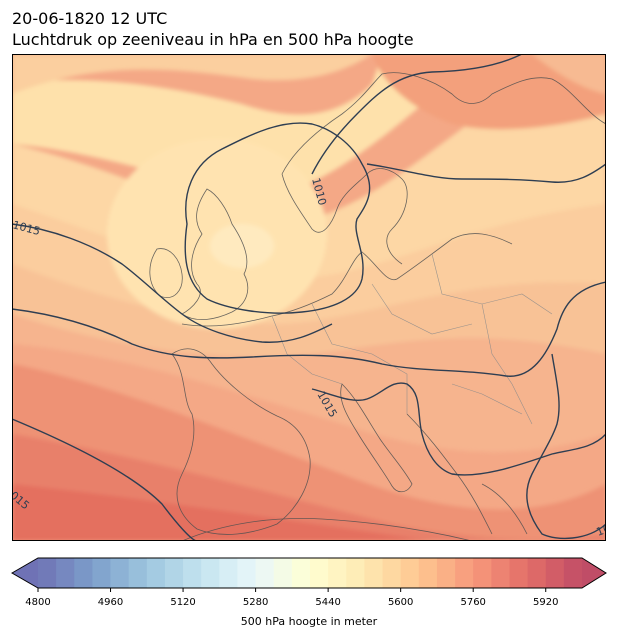  I want to click on band-northwest, so click(192, 74).